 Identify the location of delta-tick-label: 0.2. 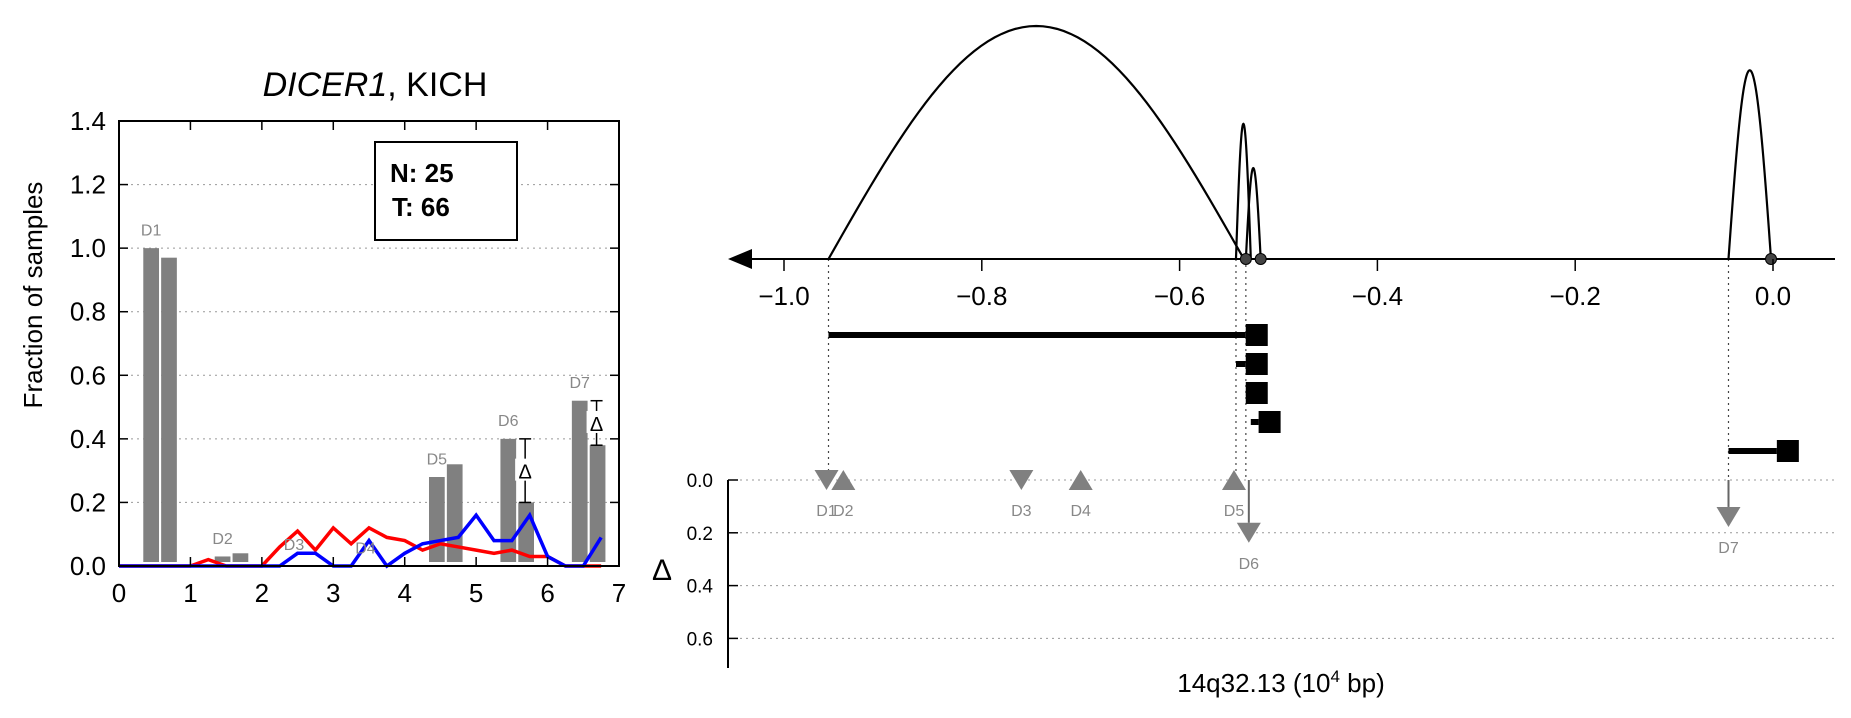
(700, 534).